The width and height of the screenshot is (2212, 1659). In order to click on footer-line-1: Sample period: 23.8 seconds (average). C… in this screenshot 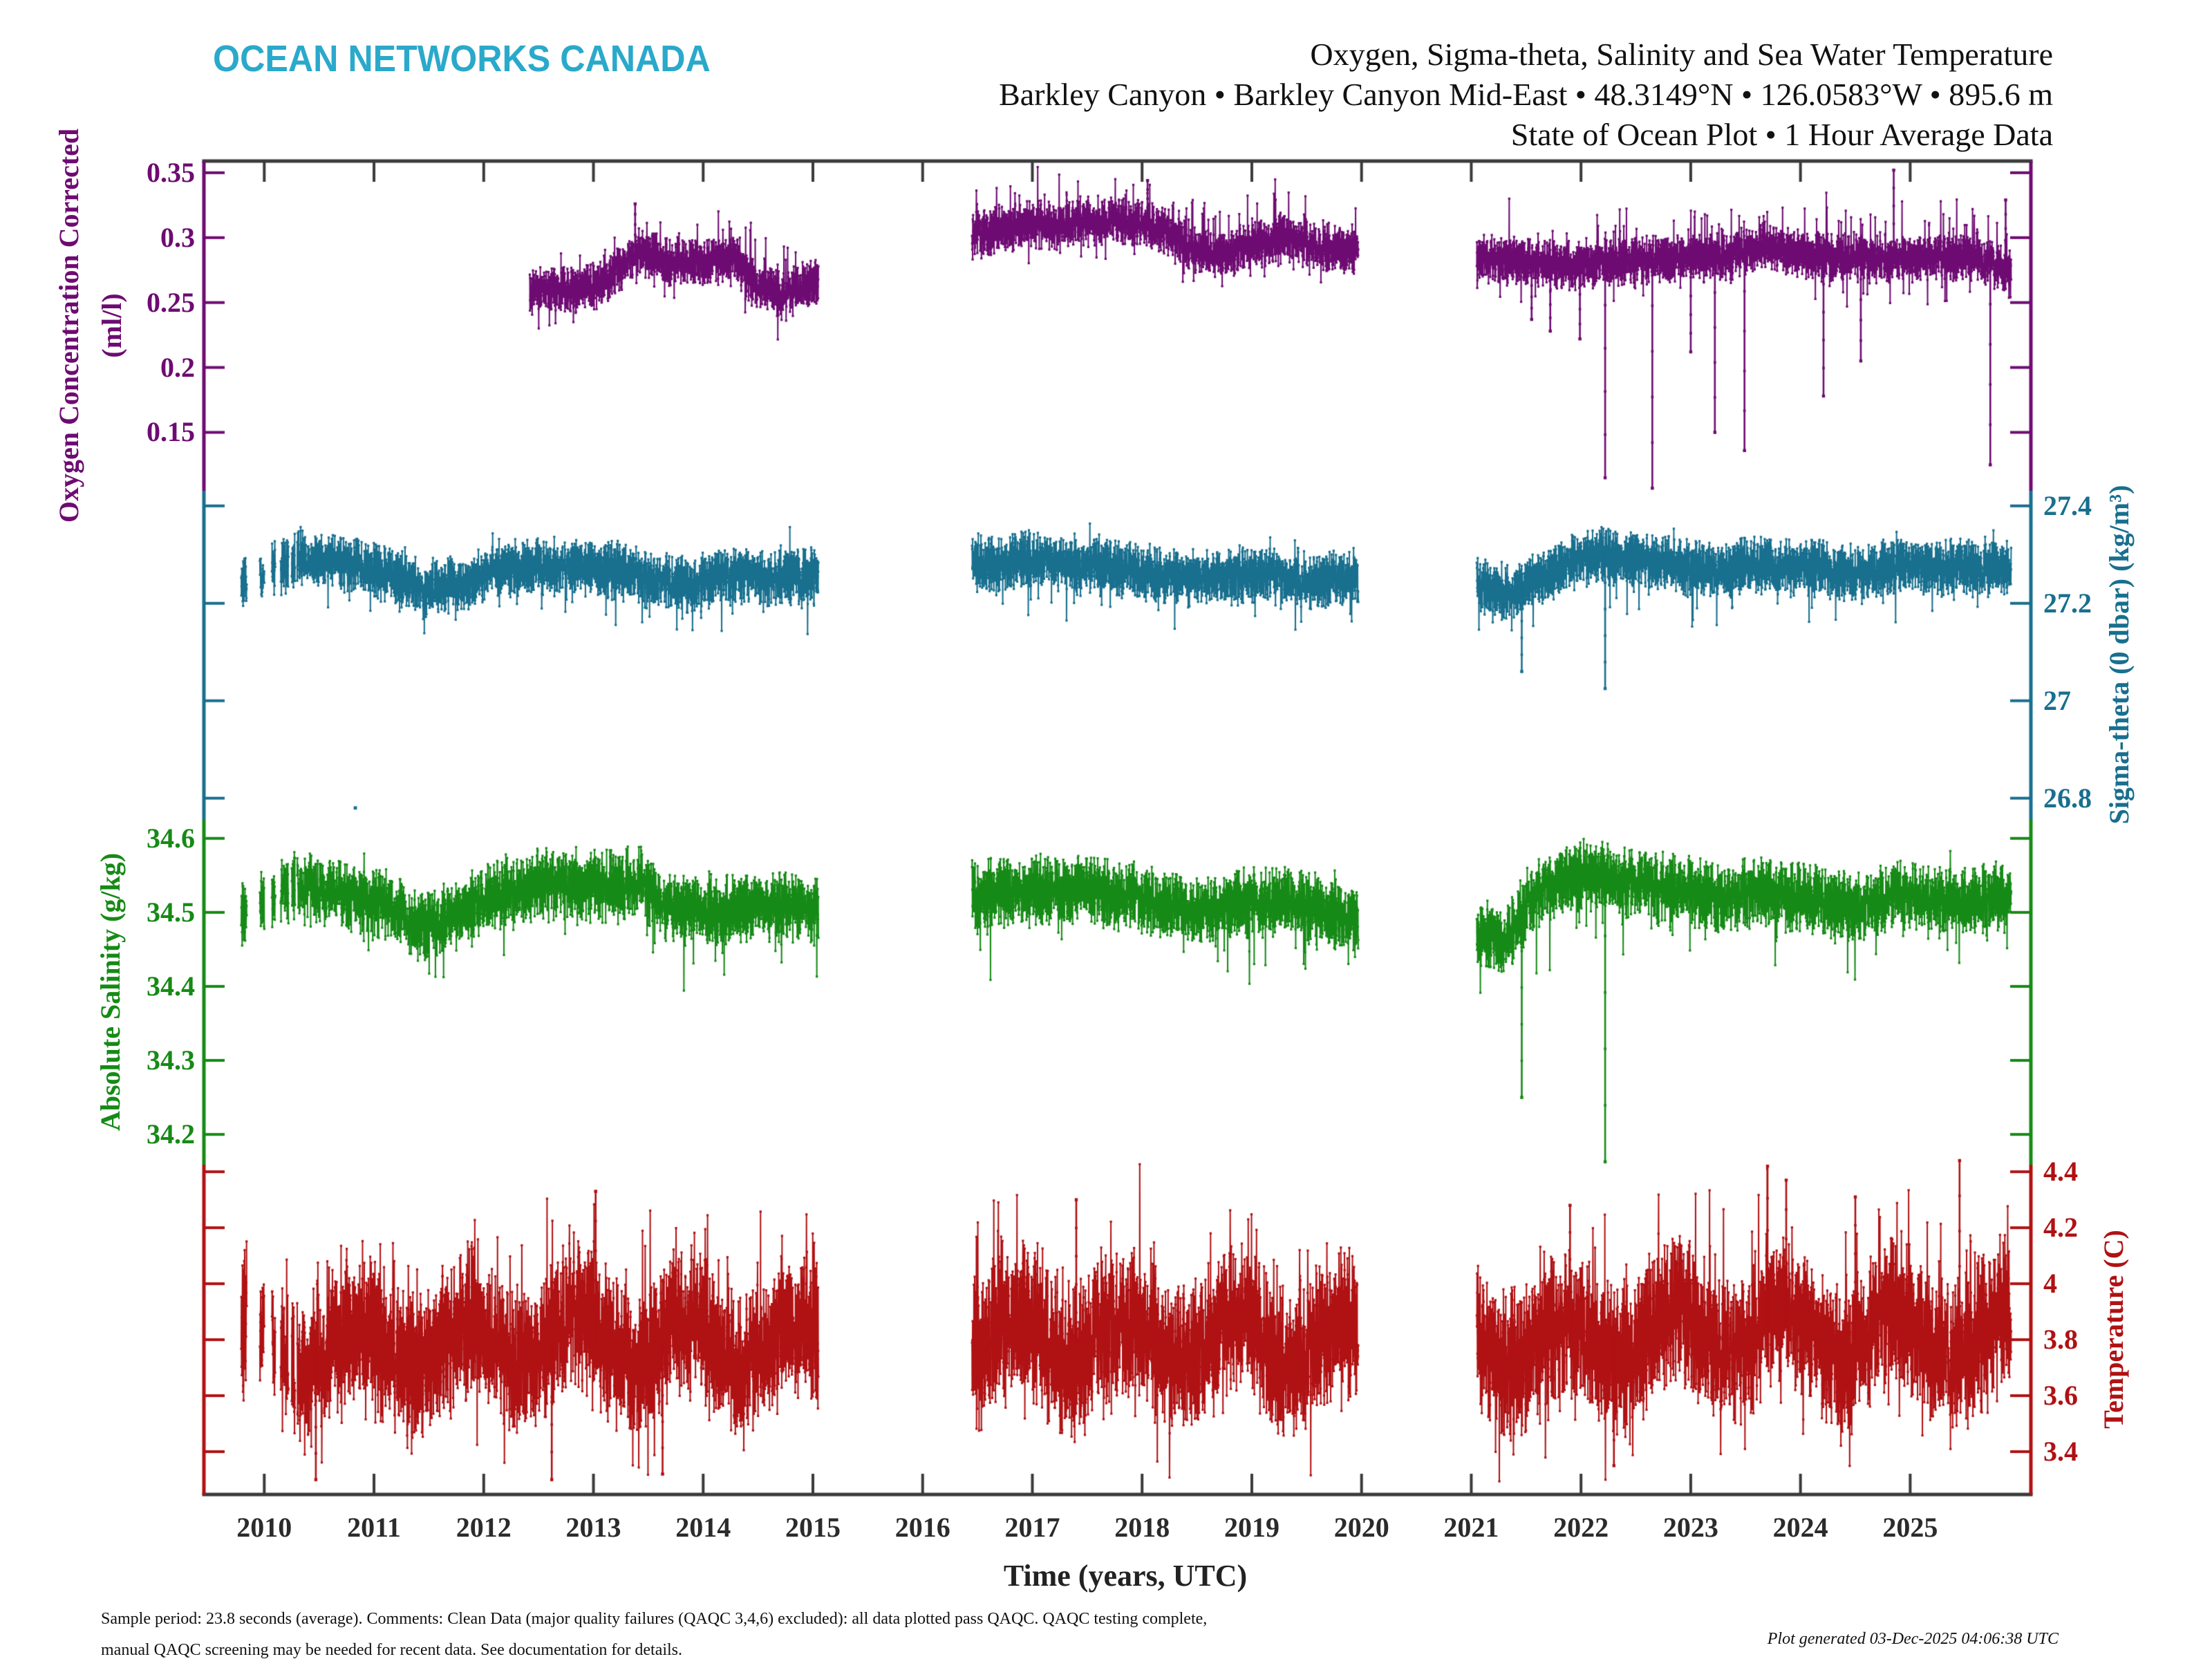, I will do `click(654, 1619)`.